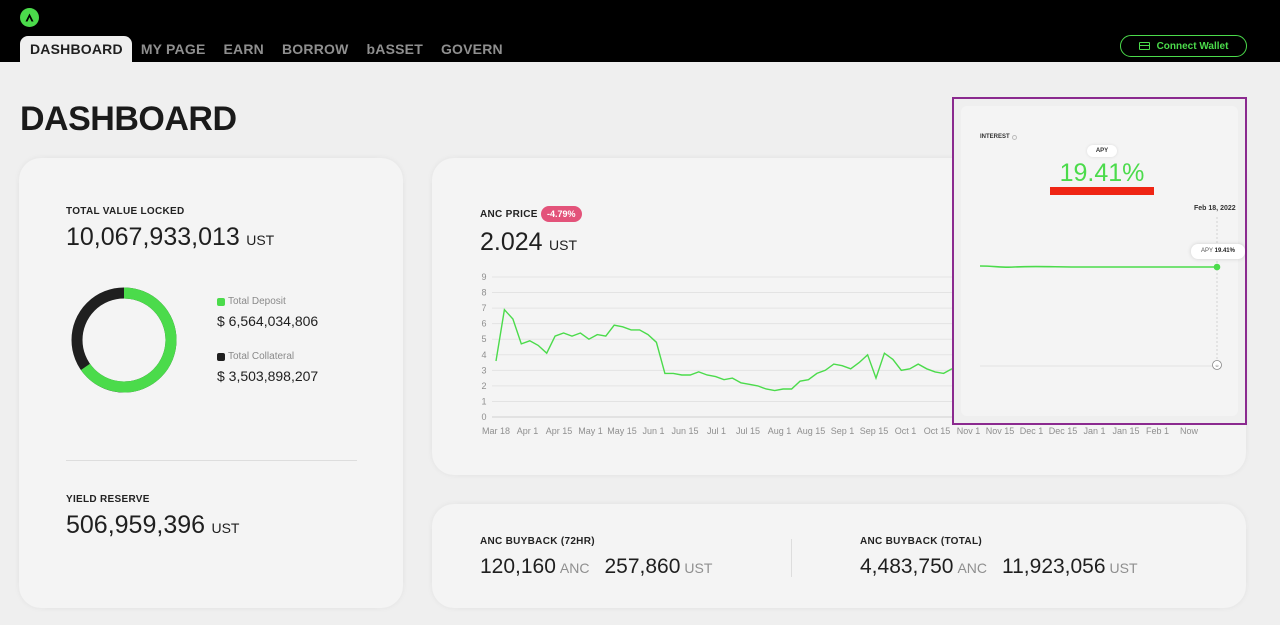 The height and width of the screenshot is (625, 1280). Describe the element at coordinates (471, 49) in the screenshot. I see `tab-govern: GOVERN` at that location.